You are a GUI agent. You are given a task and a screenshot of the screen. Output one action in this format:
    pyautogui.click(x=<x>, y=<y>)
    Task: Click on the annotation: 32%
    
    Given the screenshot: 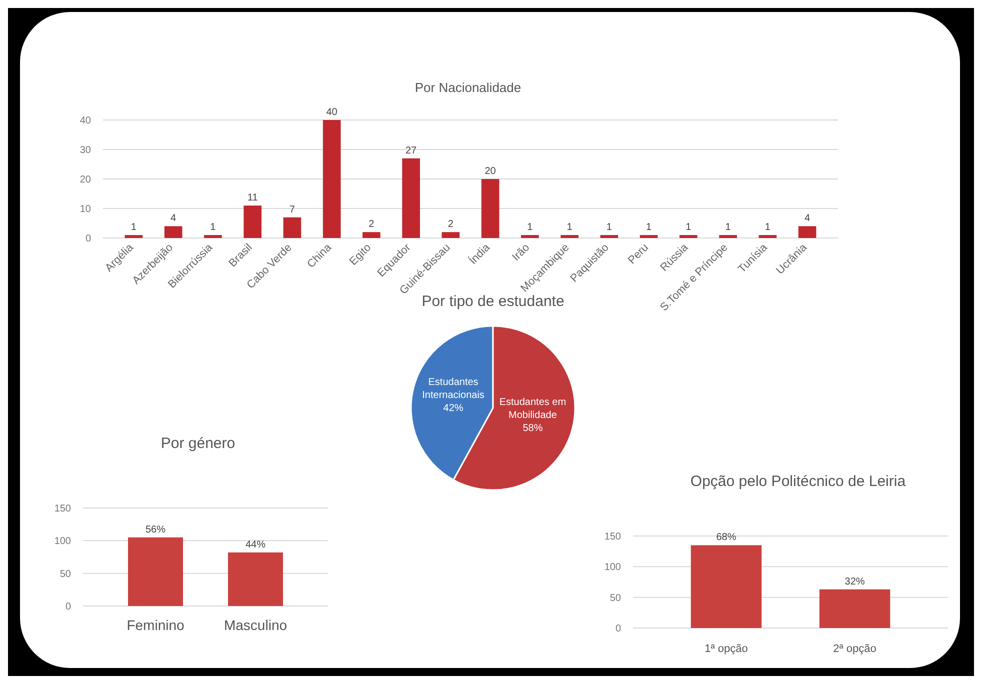 What is the action you would take?
    pyautogui.click(x=854, y=582)
    